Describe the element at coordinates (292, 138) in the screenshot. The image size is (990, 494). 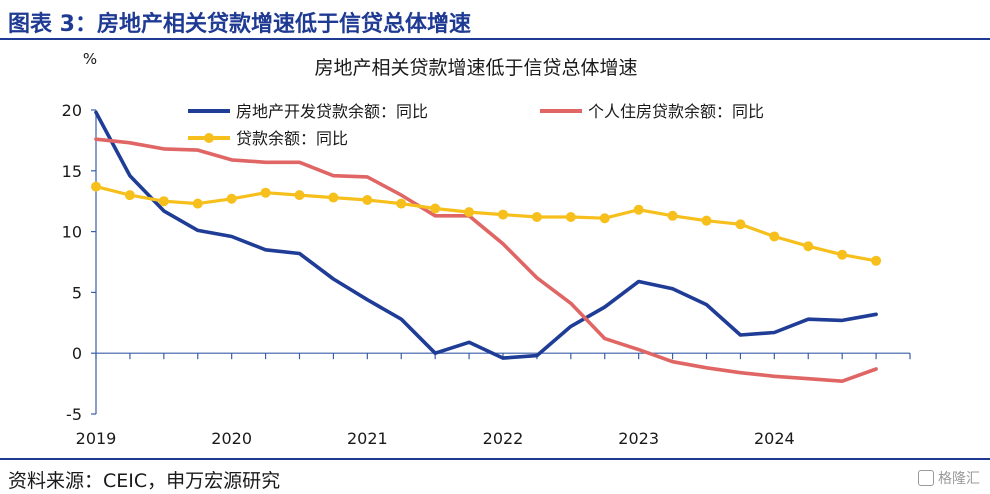
I see `legend-label: 贷款余额：同比` at that location.